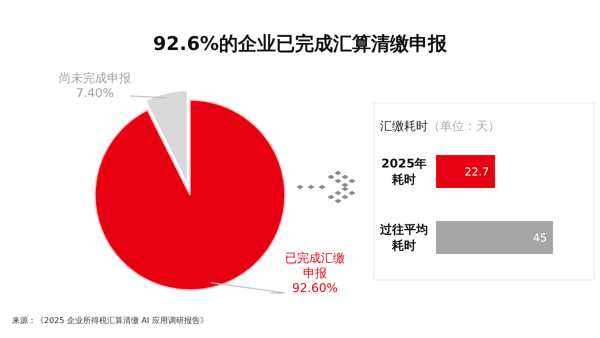 This screenshot has height=338, width=600. Describe the element at coordinates (300, 44) in the screenshot. I see `chart-title: 92.6%的企业已完成汇算清缴申报` at that location.